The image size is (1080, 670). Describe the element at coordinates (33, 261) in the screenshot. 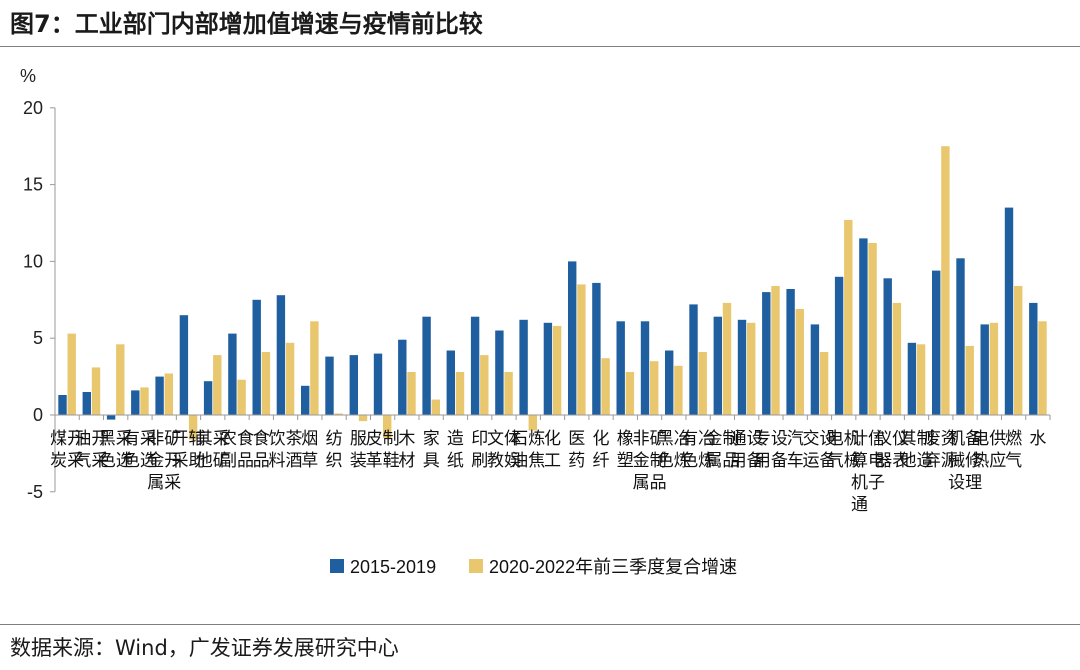

I see `y-tick-label: 10` at that location.